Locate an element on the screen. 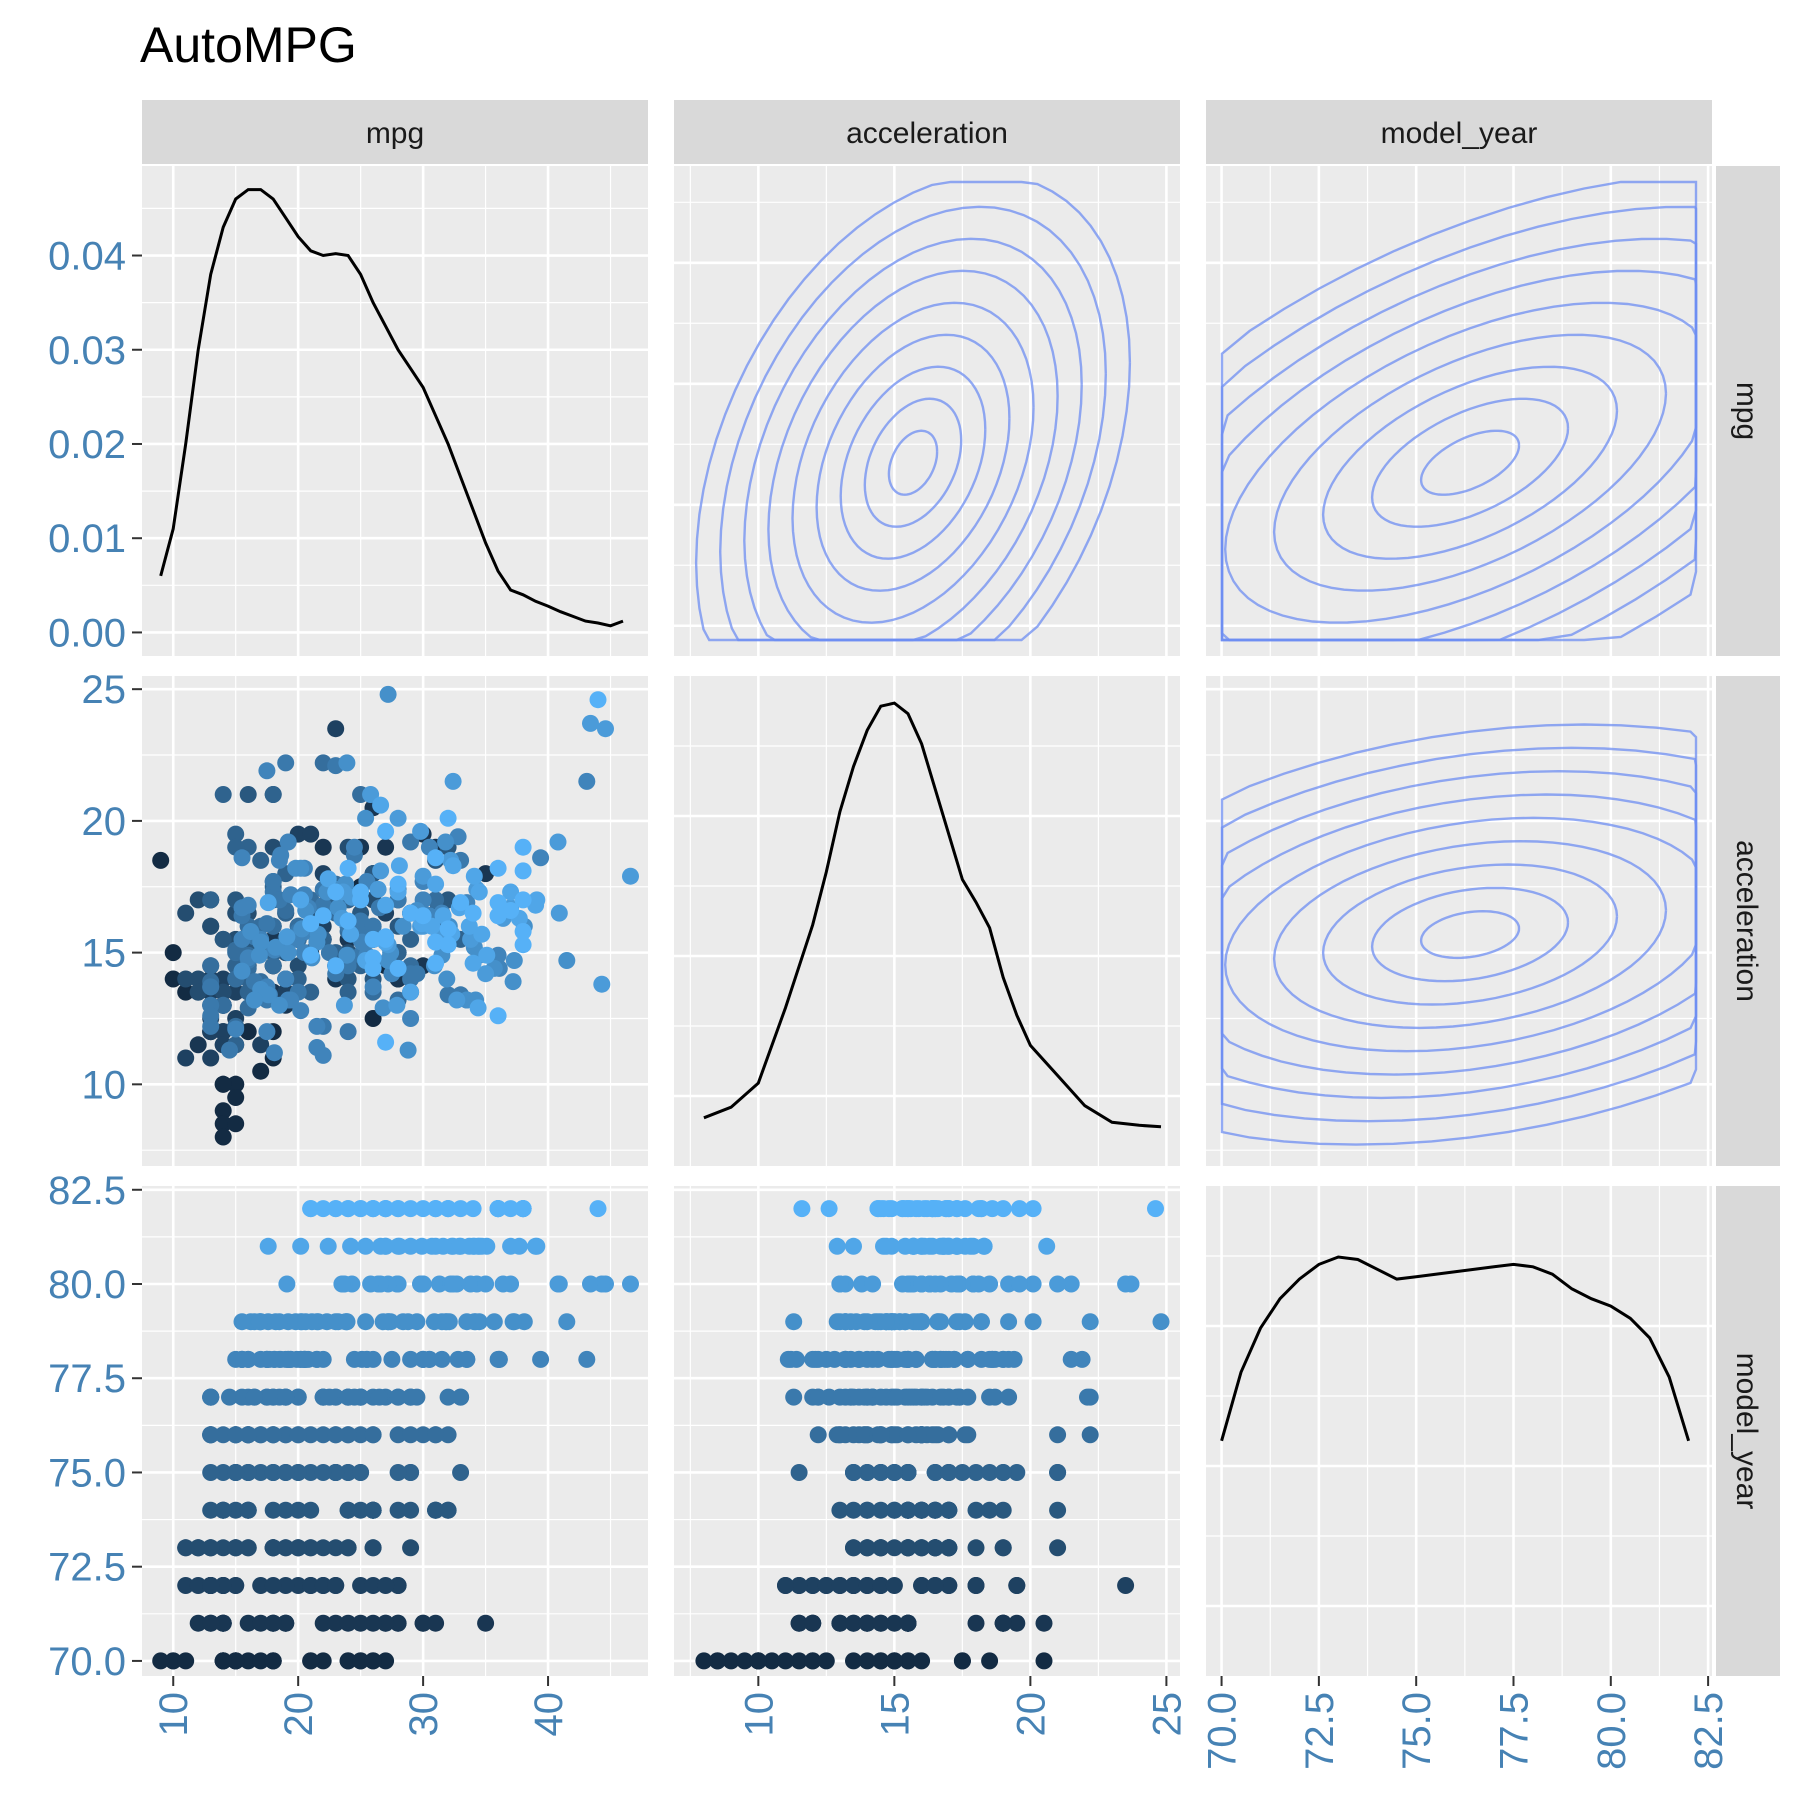 The image size is (1800, 1800). x-tick-label: 80.0 is located at coordinates (1612, 1731).